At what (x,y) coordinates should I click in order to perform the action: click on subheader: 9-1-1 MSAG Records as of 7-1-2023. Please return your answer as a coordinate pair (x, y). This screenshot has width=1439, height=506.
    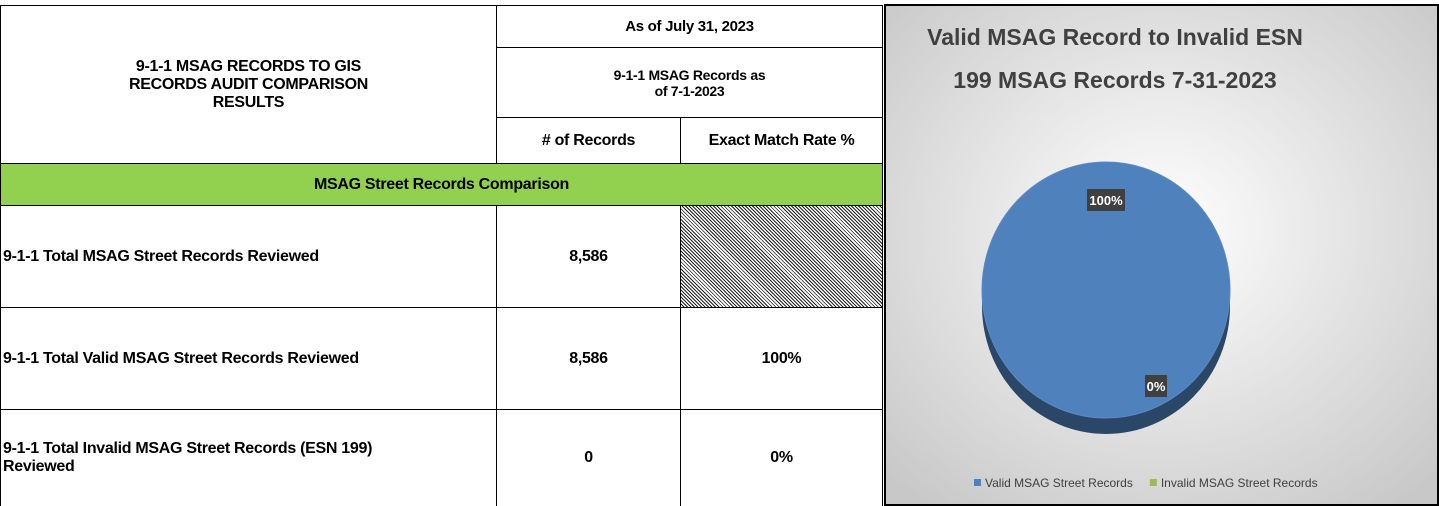
    Looking at the image, I should click on (690, 83).